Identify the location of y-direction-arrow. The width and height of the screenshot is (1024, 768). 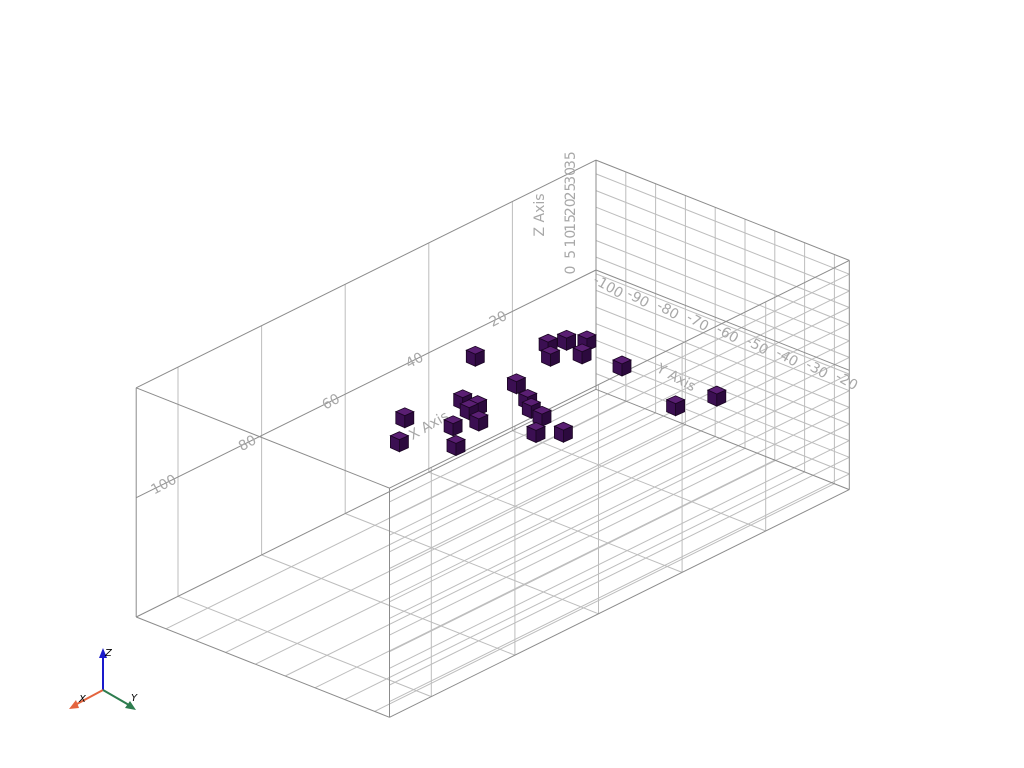
(116, 697).